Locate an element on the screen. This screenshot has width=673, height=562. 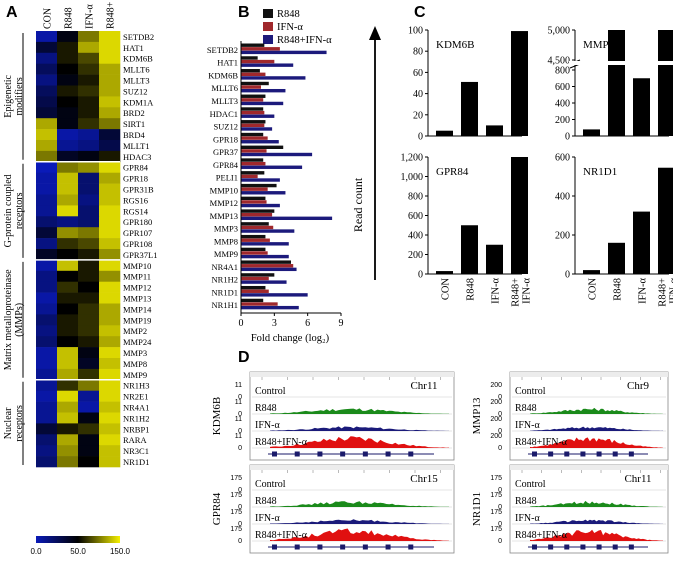
ruler-bar is located at coordinates (589, 374).